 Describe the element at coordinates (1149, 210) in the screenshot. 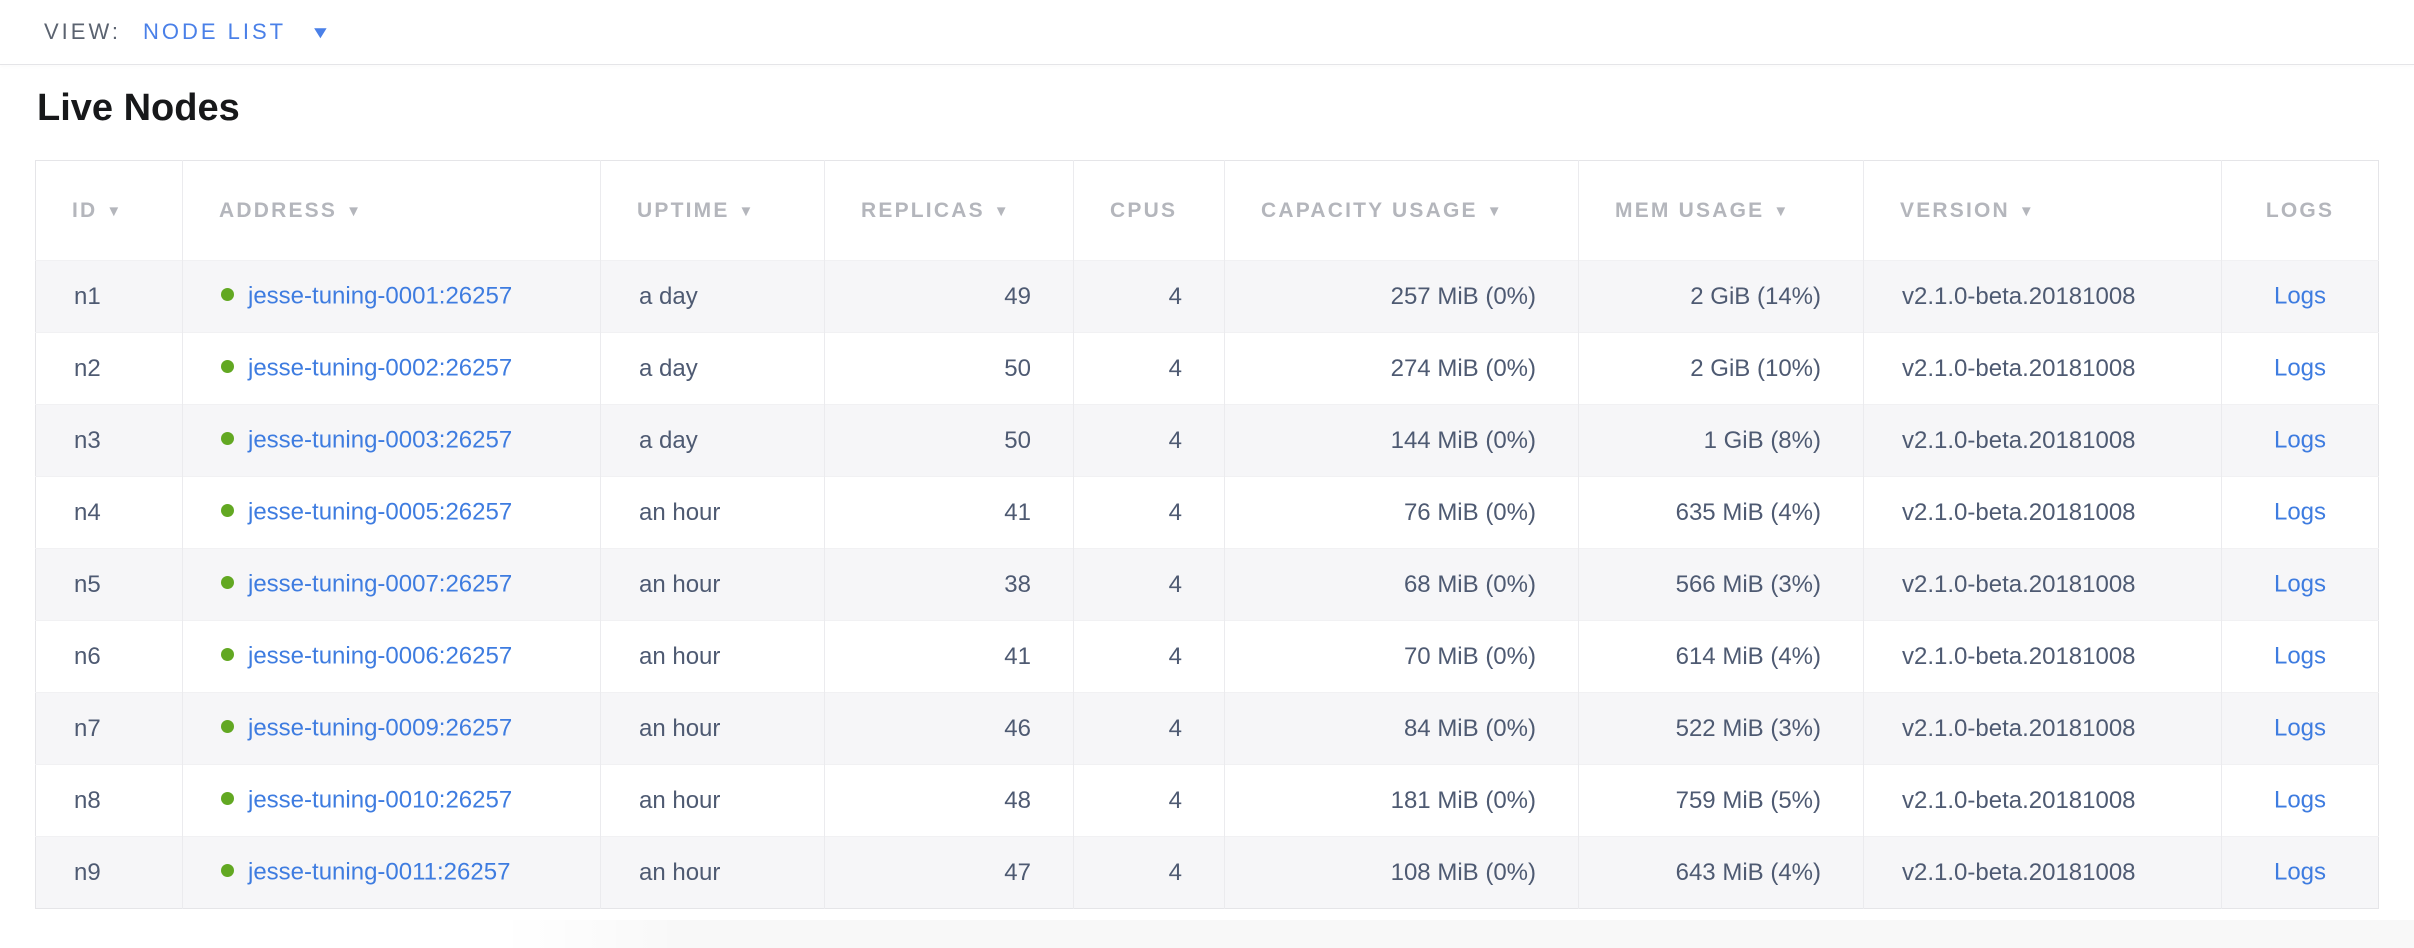

I see `column-header-cpus: CPUS` at that location.